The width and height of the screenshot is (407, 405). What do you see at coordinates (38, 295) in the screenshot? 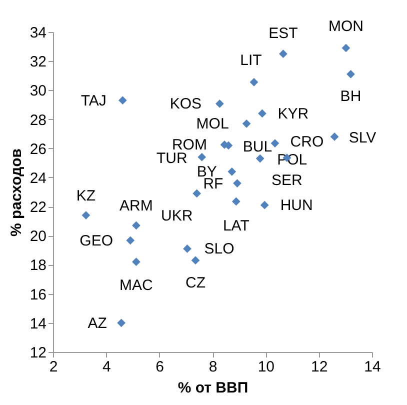
I see `y-tick-label: 16` at bounding box center [38, 295].